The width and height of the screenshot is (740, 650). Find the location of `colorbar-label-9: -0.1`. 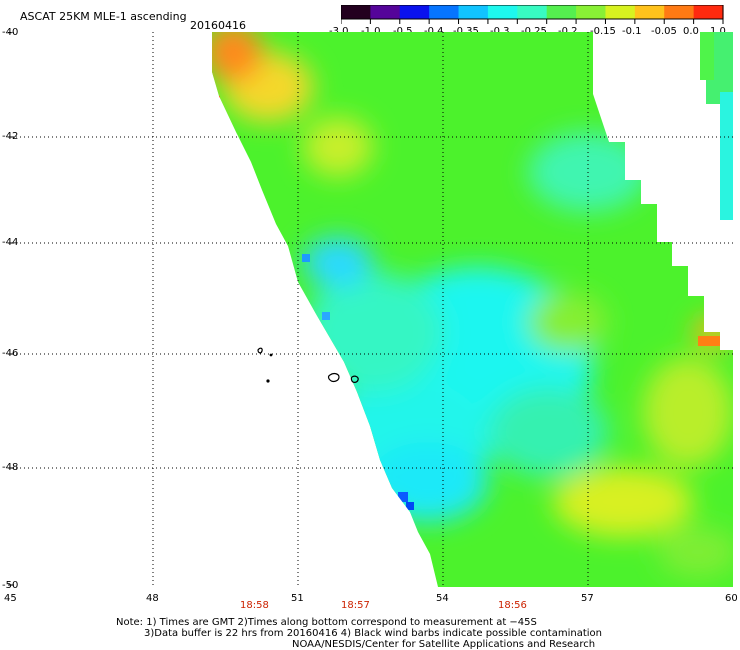

colorbar-label-9: -0.1 is located at coordinates (632, 31).